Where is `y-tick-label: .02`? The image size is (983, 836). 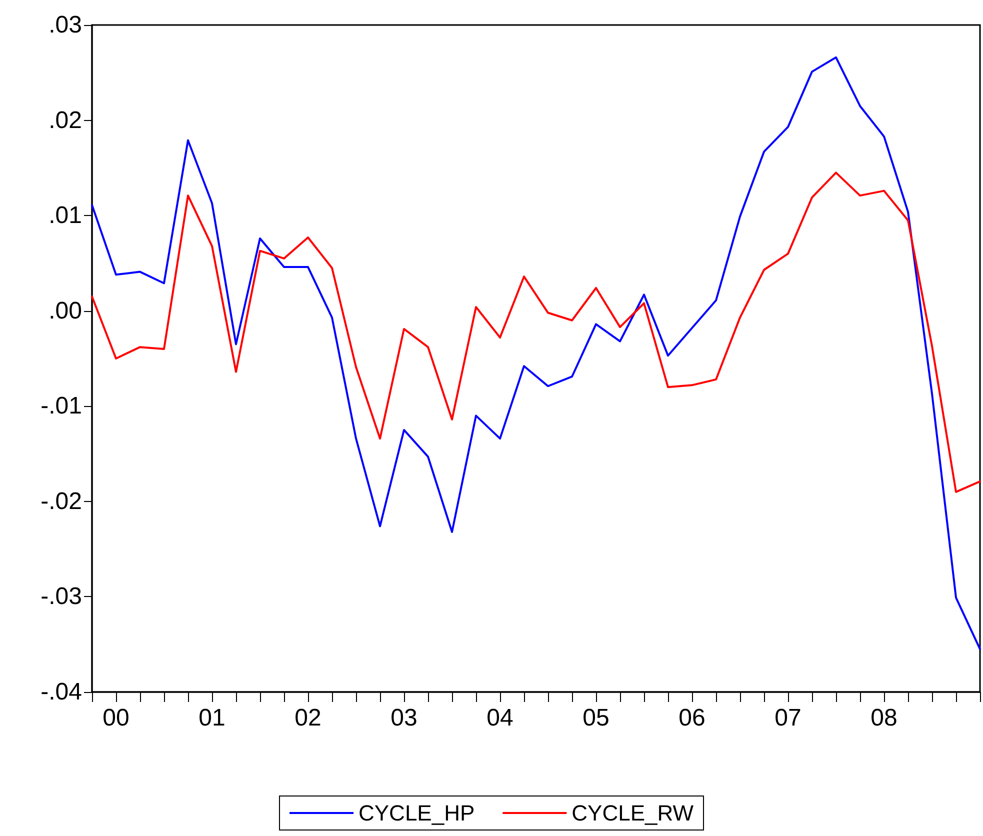 y-tick-label: .02 is located at coordinates (65, 120).